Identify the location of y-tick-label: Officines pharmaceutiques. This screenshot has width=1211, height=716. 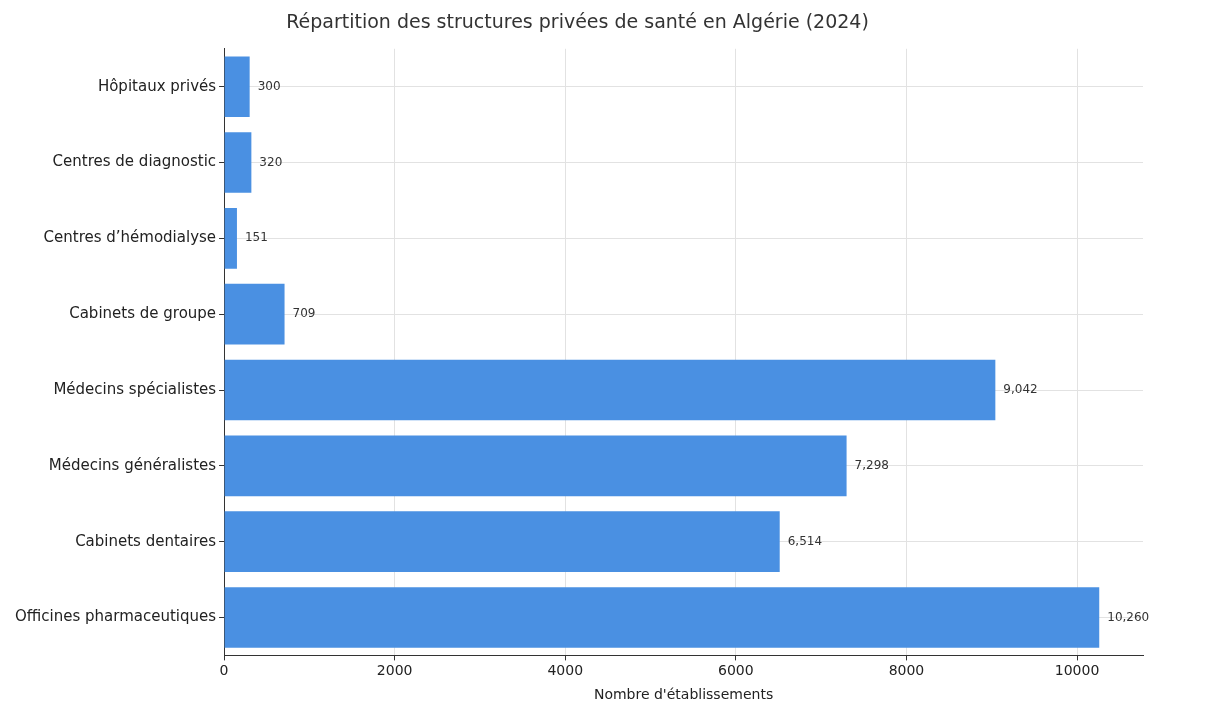
(115, 616).